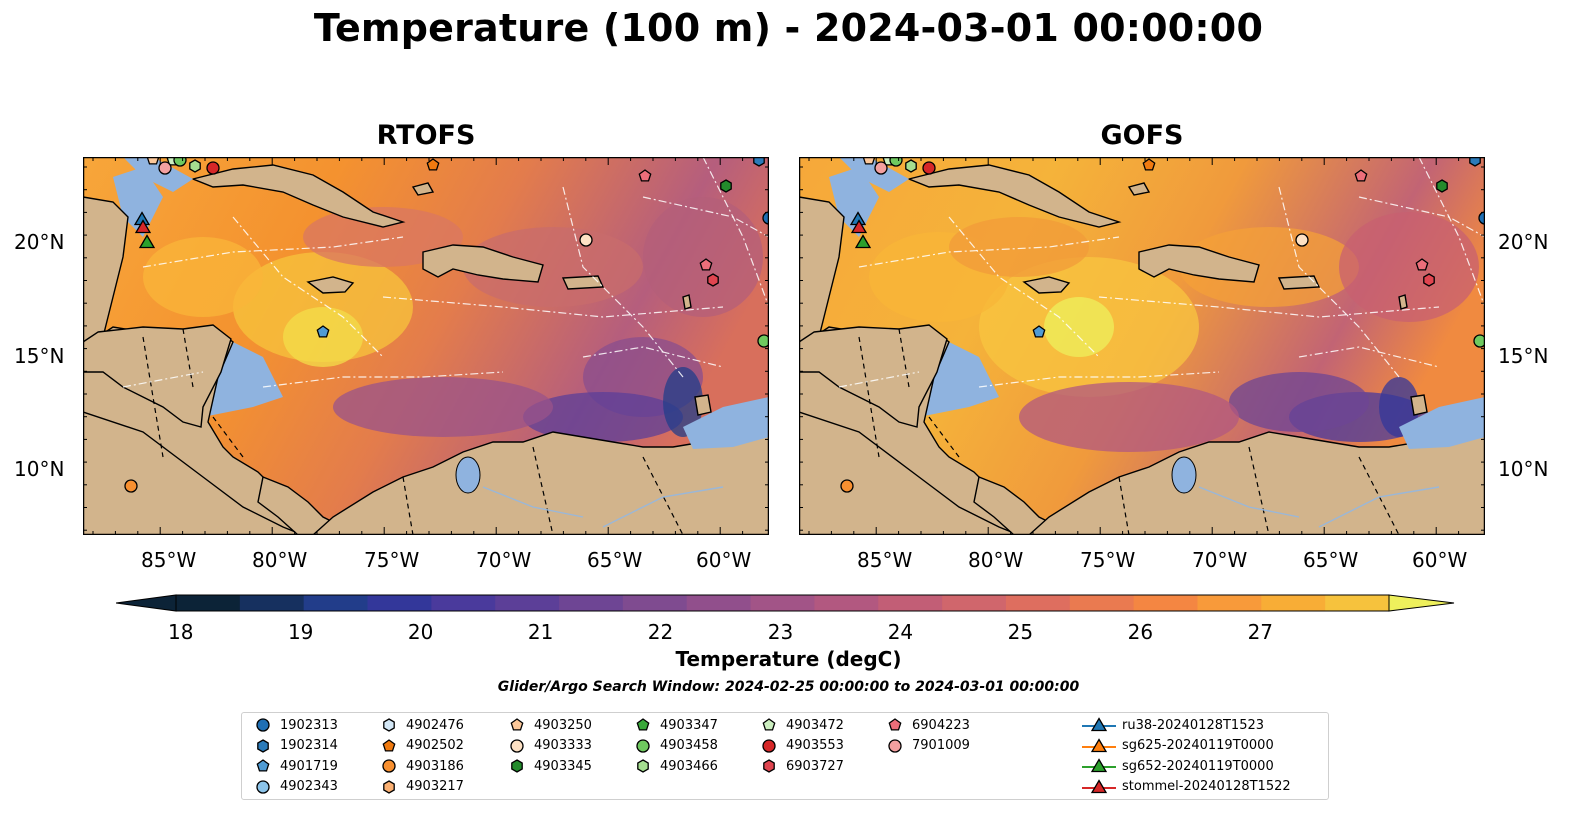 This screenshot has height=827, width=1577. What do you see at coordinates (724, 560) in the screenshot?
I see `lon-tick-rtofs: 60°W` at bounding box center [724, 560].